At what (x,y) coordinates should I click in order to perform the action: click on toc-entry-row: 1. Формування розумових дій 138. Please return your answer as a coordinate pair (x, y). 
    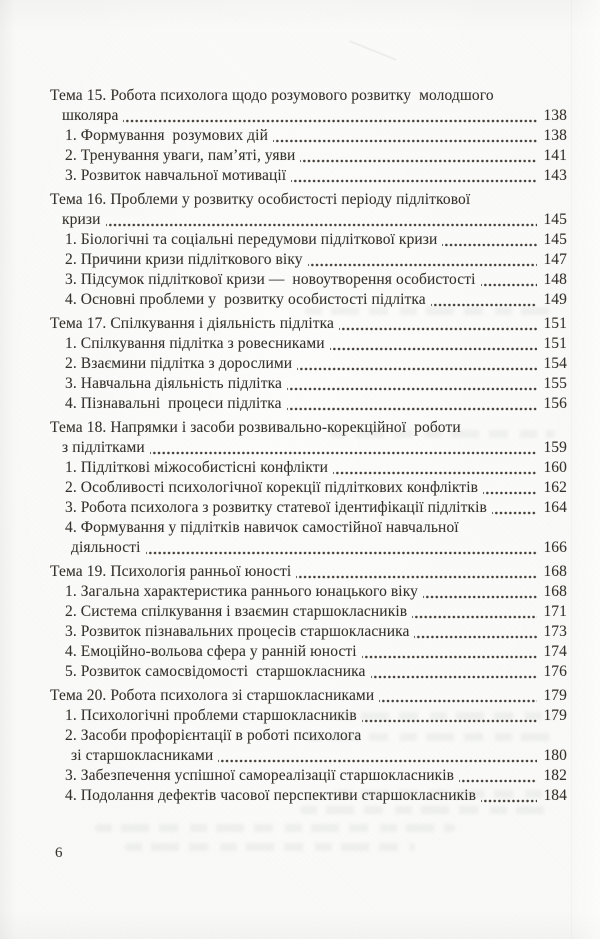
    Looking at the image, I should click on (308, 136).